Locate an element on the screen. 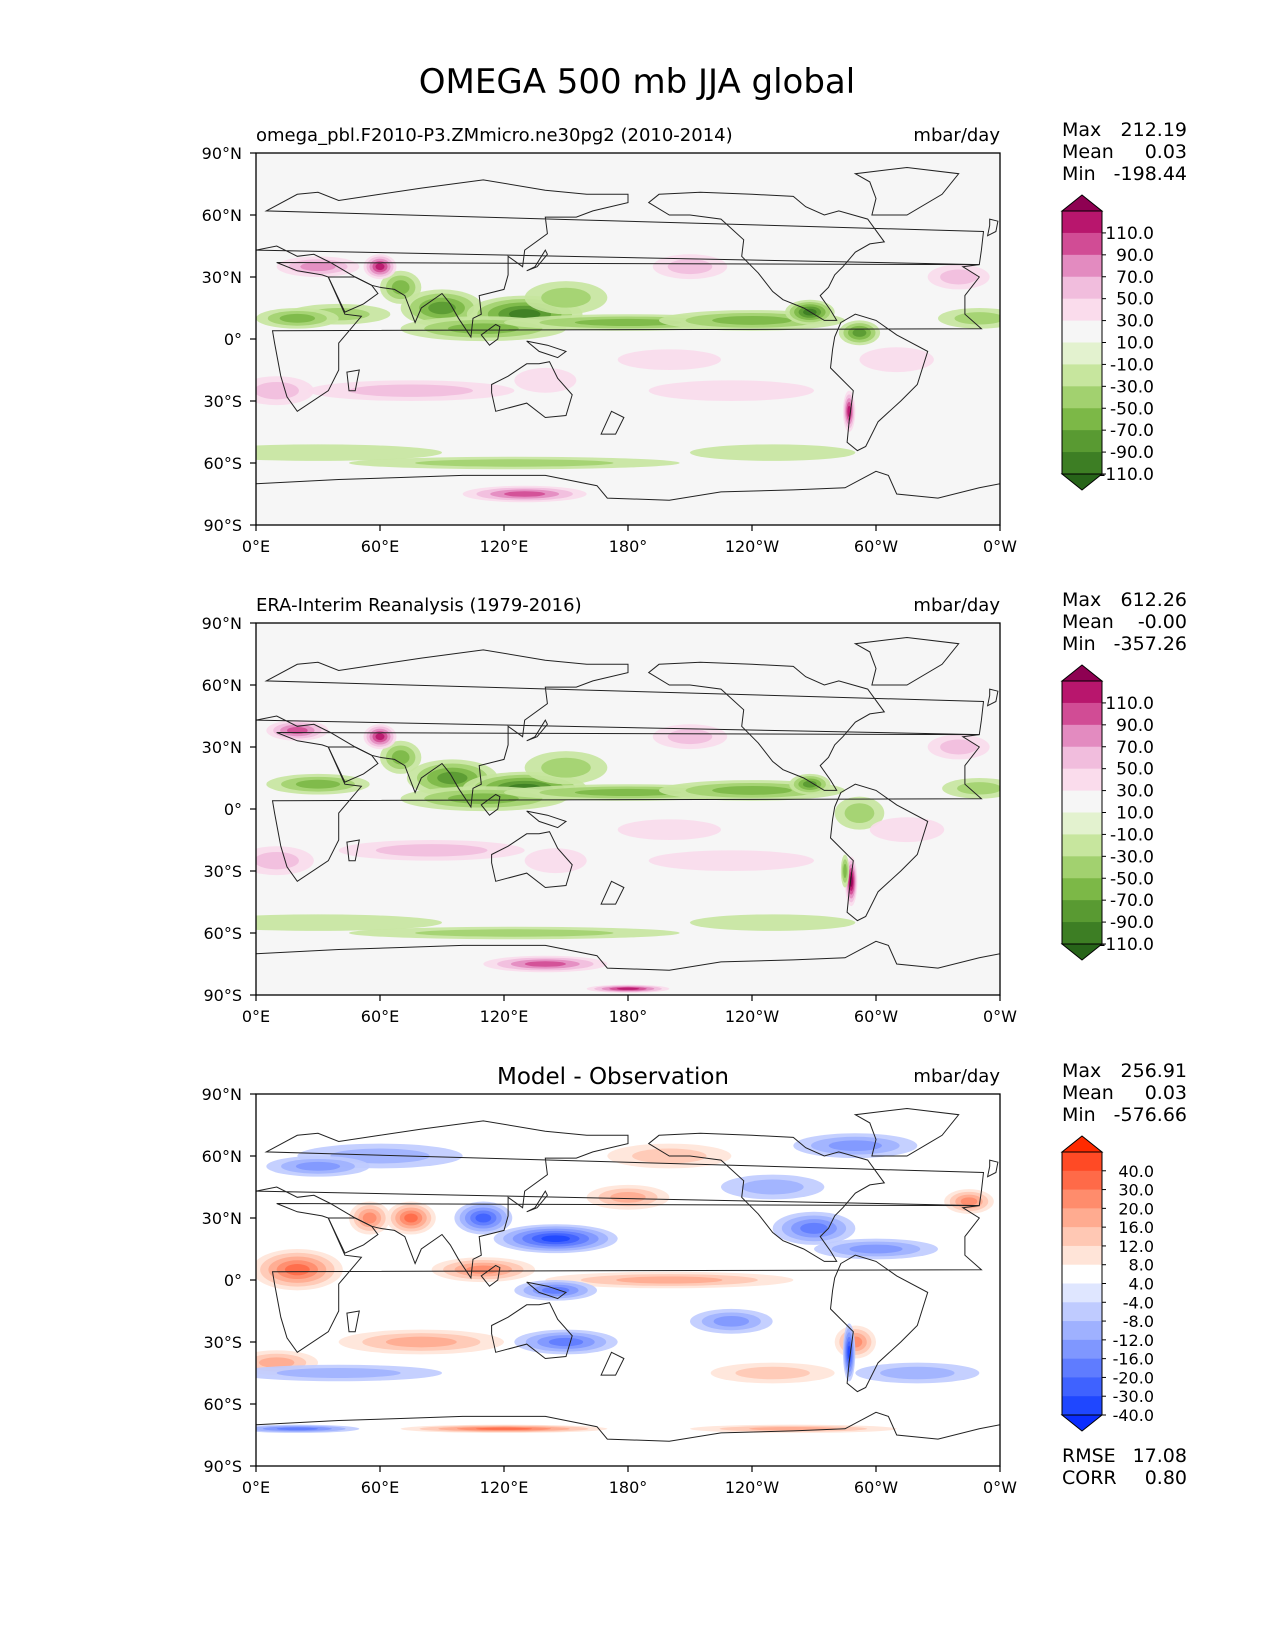 Image resolution: width=1275 pixels, height=1650 pixels. stat-value: 0.03 is located at coordinates (1166, 152).